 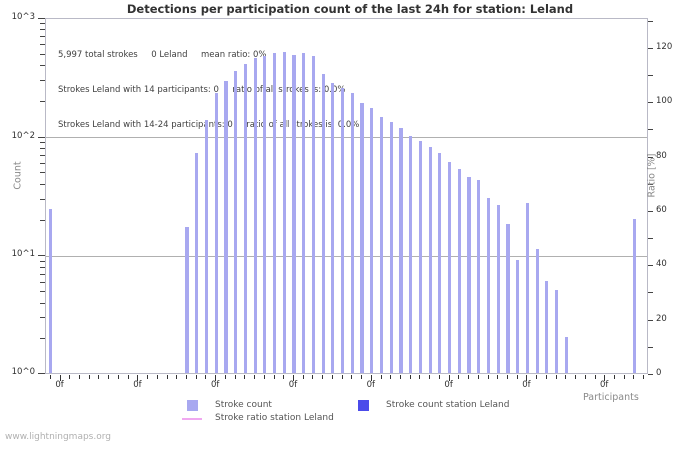 I want to click on y2-axis-label: Ratio [%], so click(x=652, y=175).